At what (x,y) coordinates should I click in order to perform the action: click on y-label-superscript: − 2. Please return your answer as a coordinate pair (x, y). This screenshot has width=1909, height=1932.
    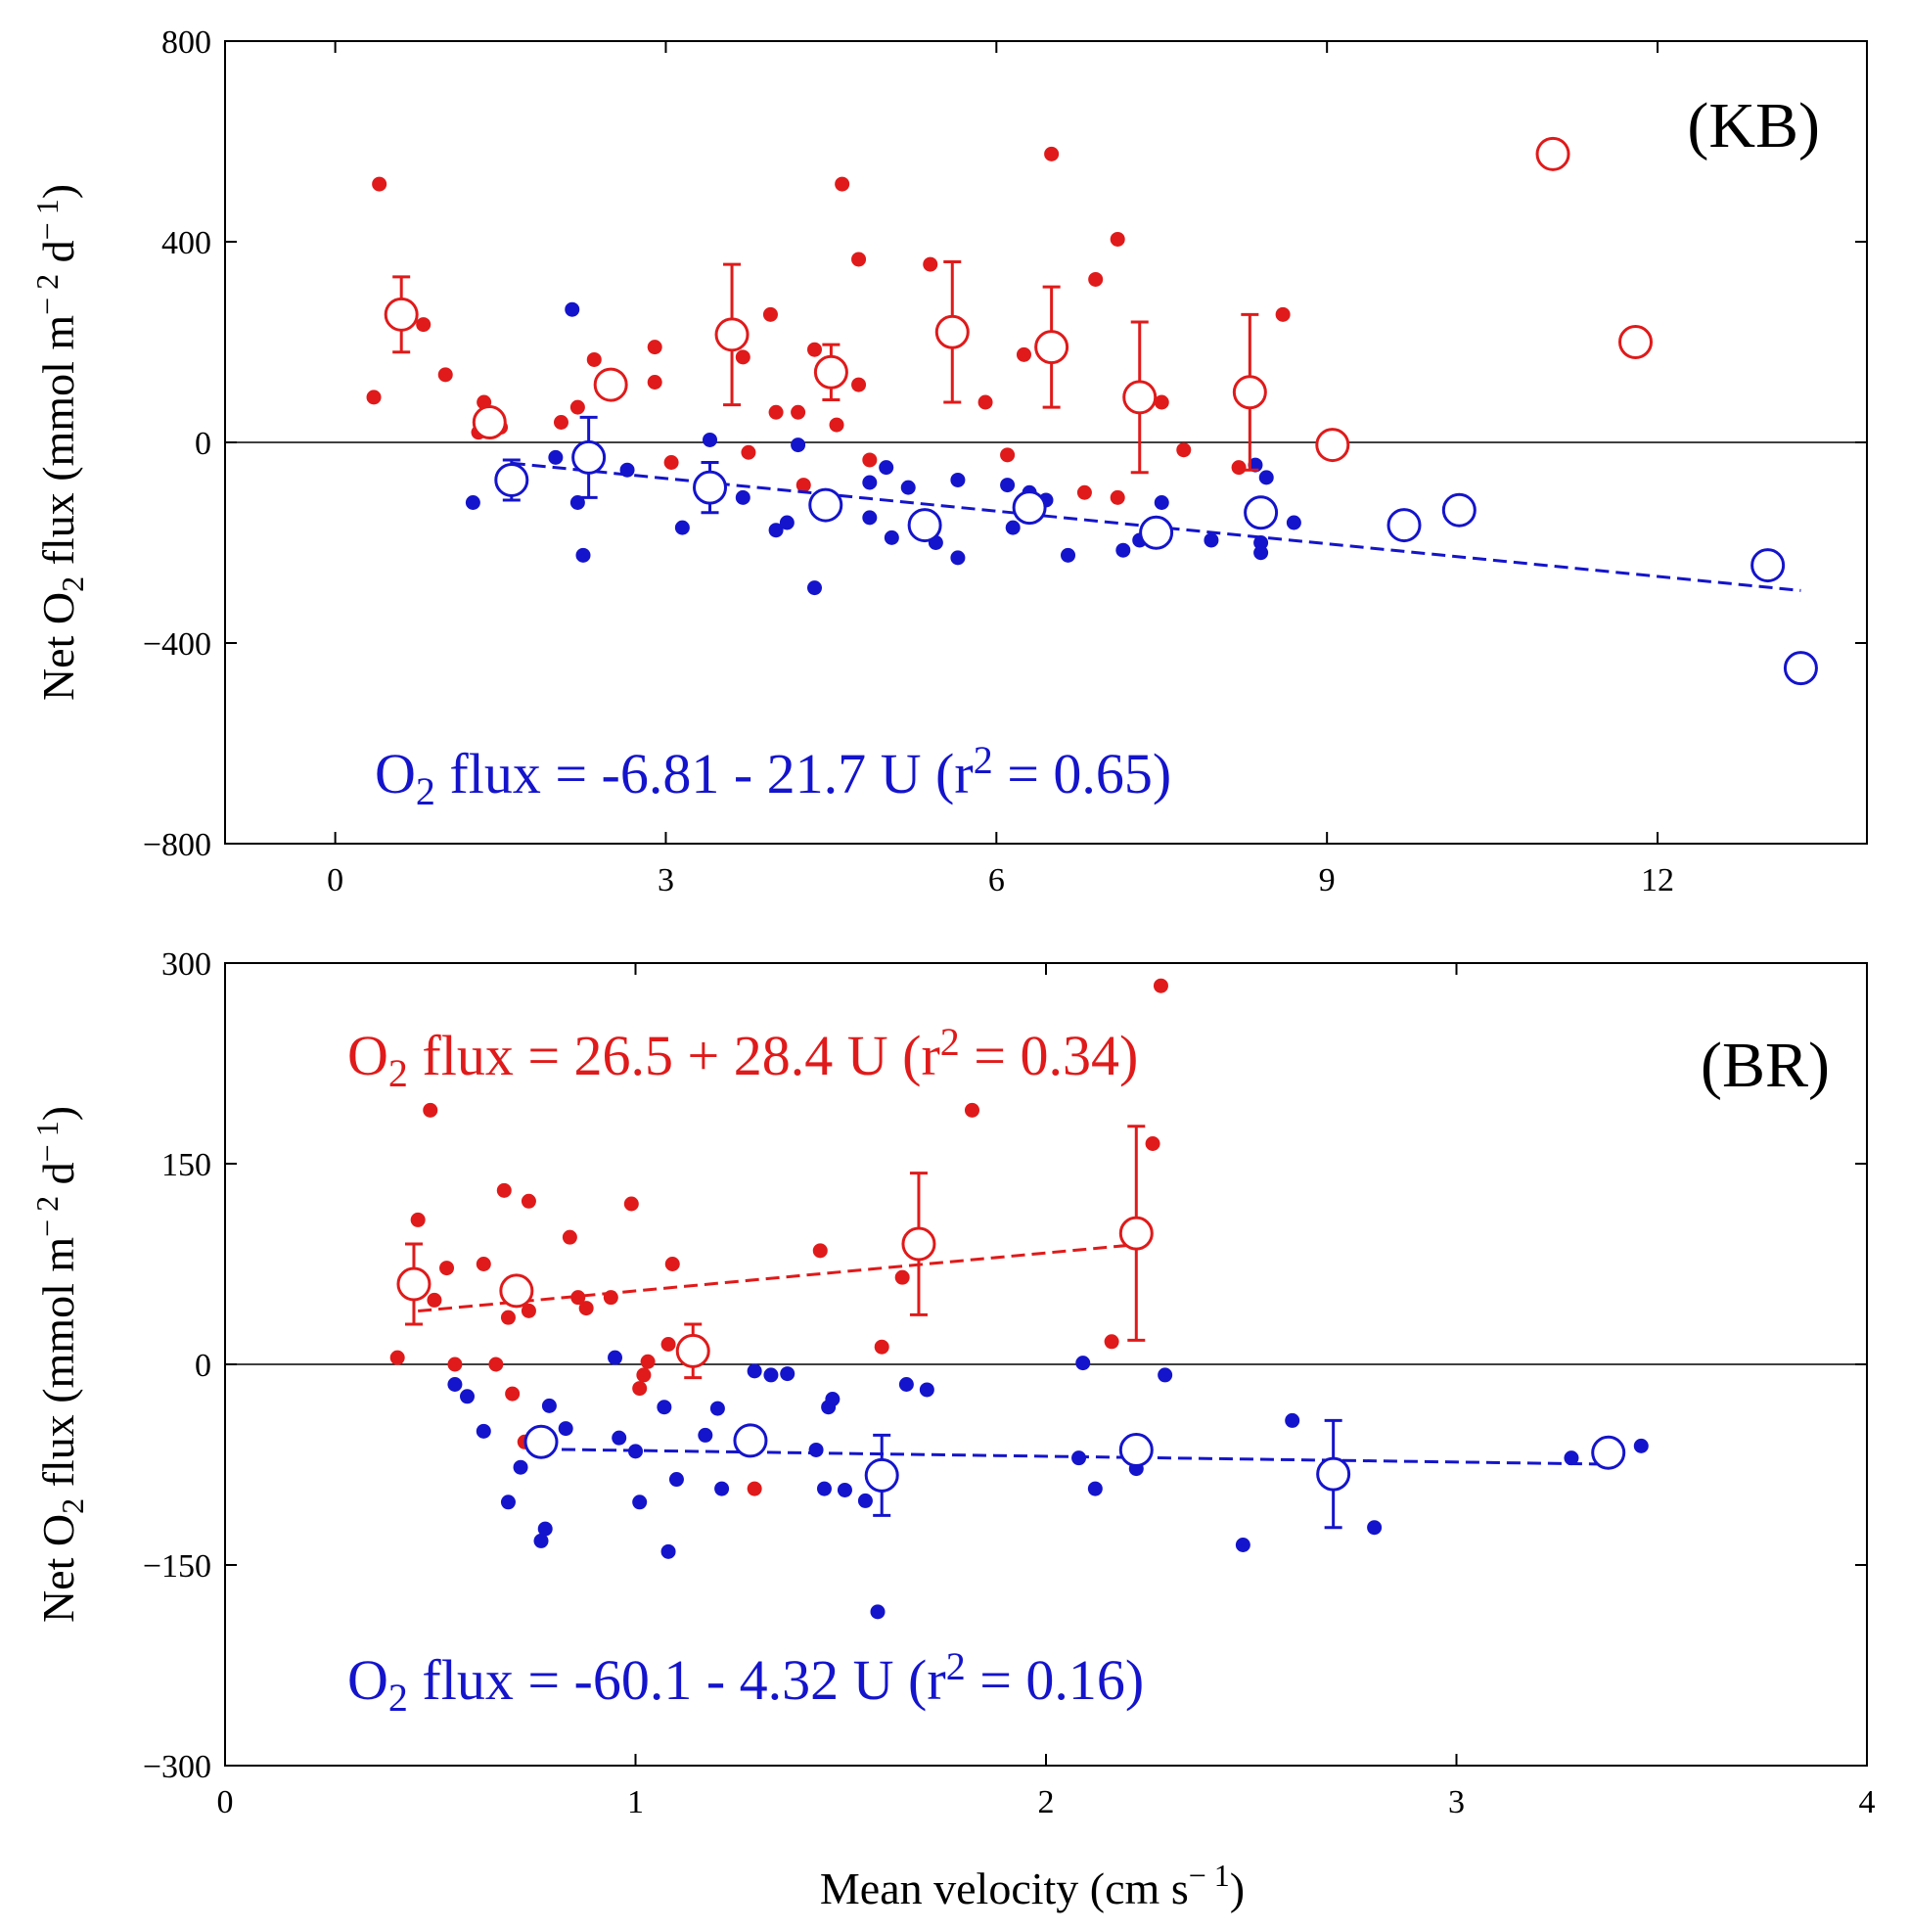
    Looking at the image, I should click on (47, 1217).